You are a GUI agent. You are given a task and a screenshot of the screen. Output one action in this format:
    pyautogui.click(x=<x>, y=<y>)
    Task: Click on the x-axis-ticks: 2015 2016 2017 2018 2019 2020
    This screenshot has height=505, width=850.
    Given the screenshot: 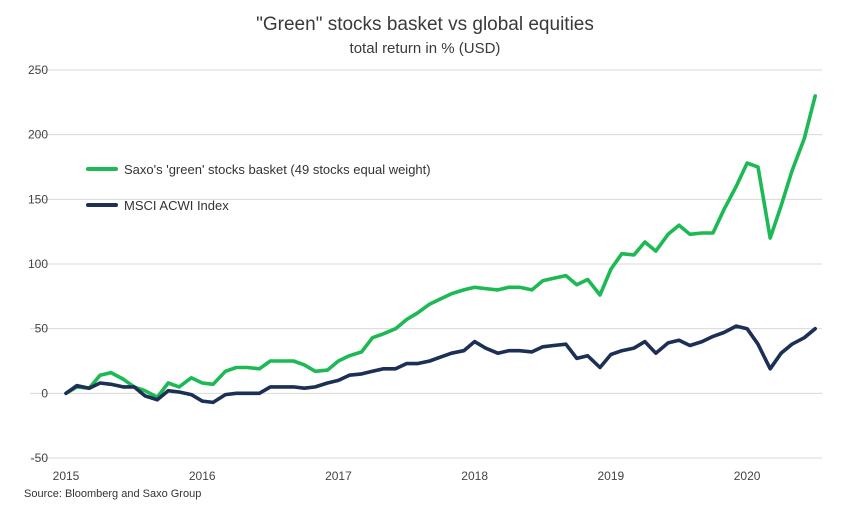 What is the action you would take?
    pyautogui.click(x=407, y=476)
    